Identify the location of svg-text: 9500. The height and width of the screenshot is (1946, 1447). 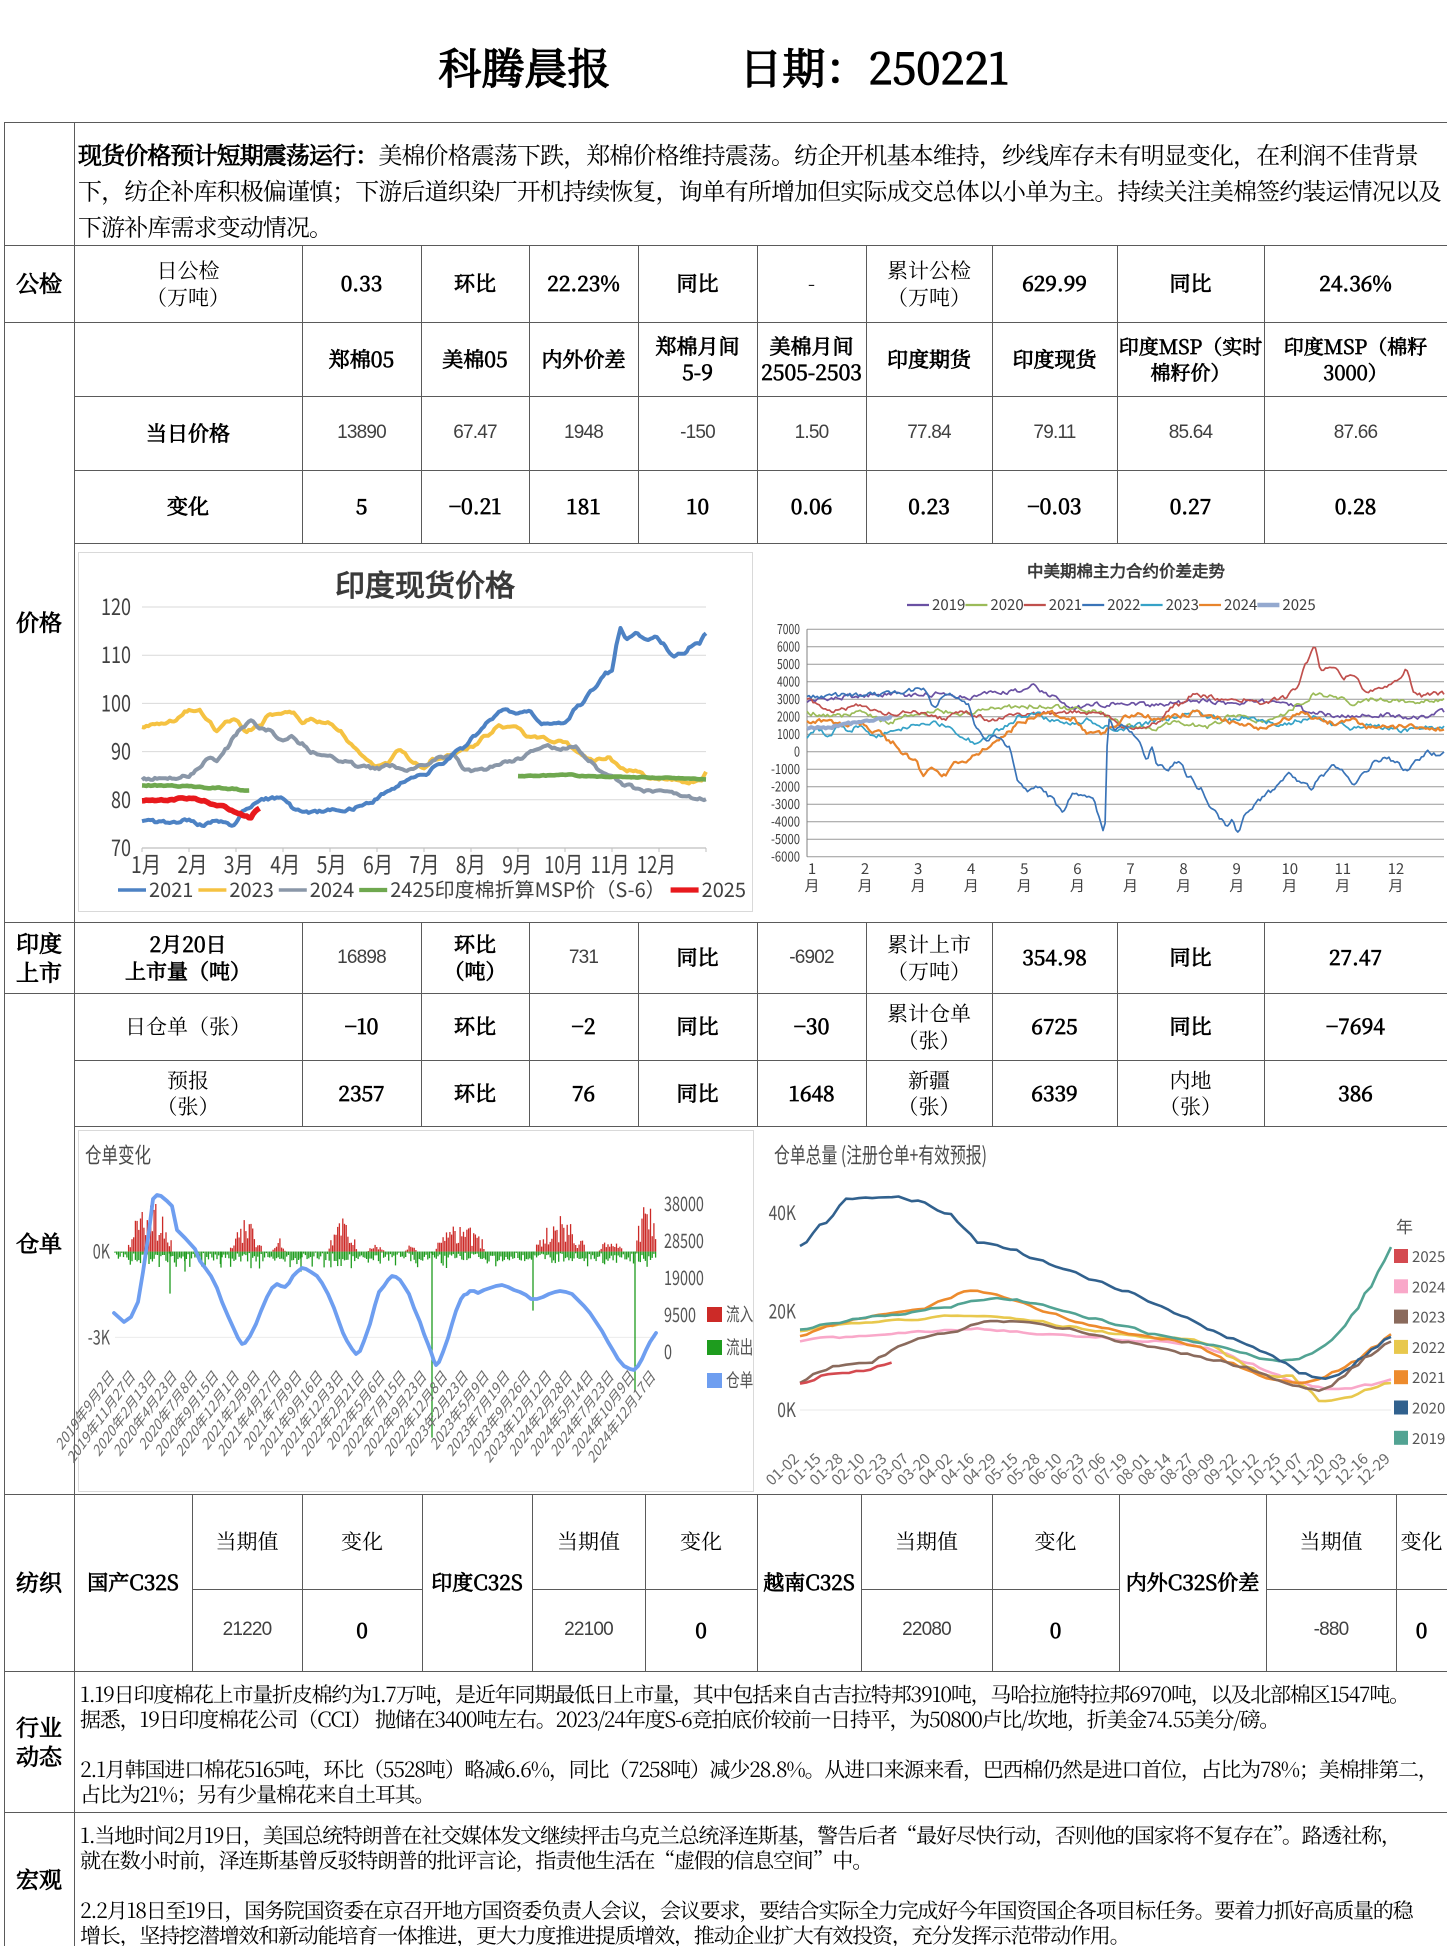
(680, 1314).